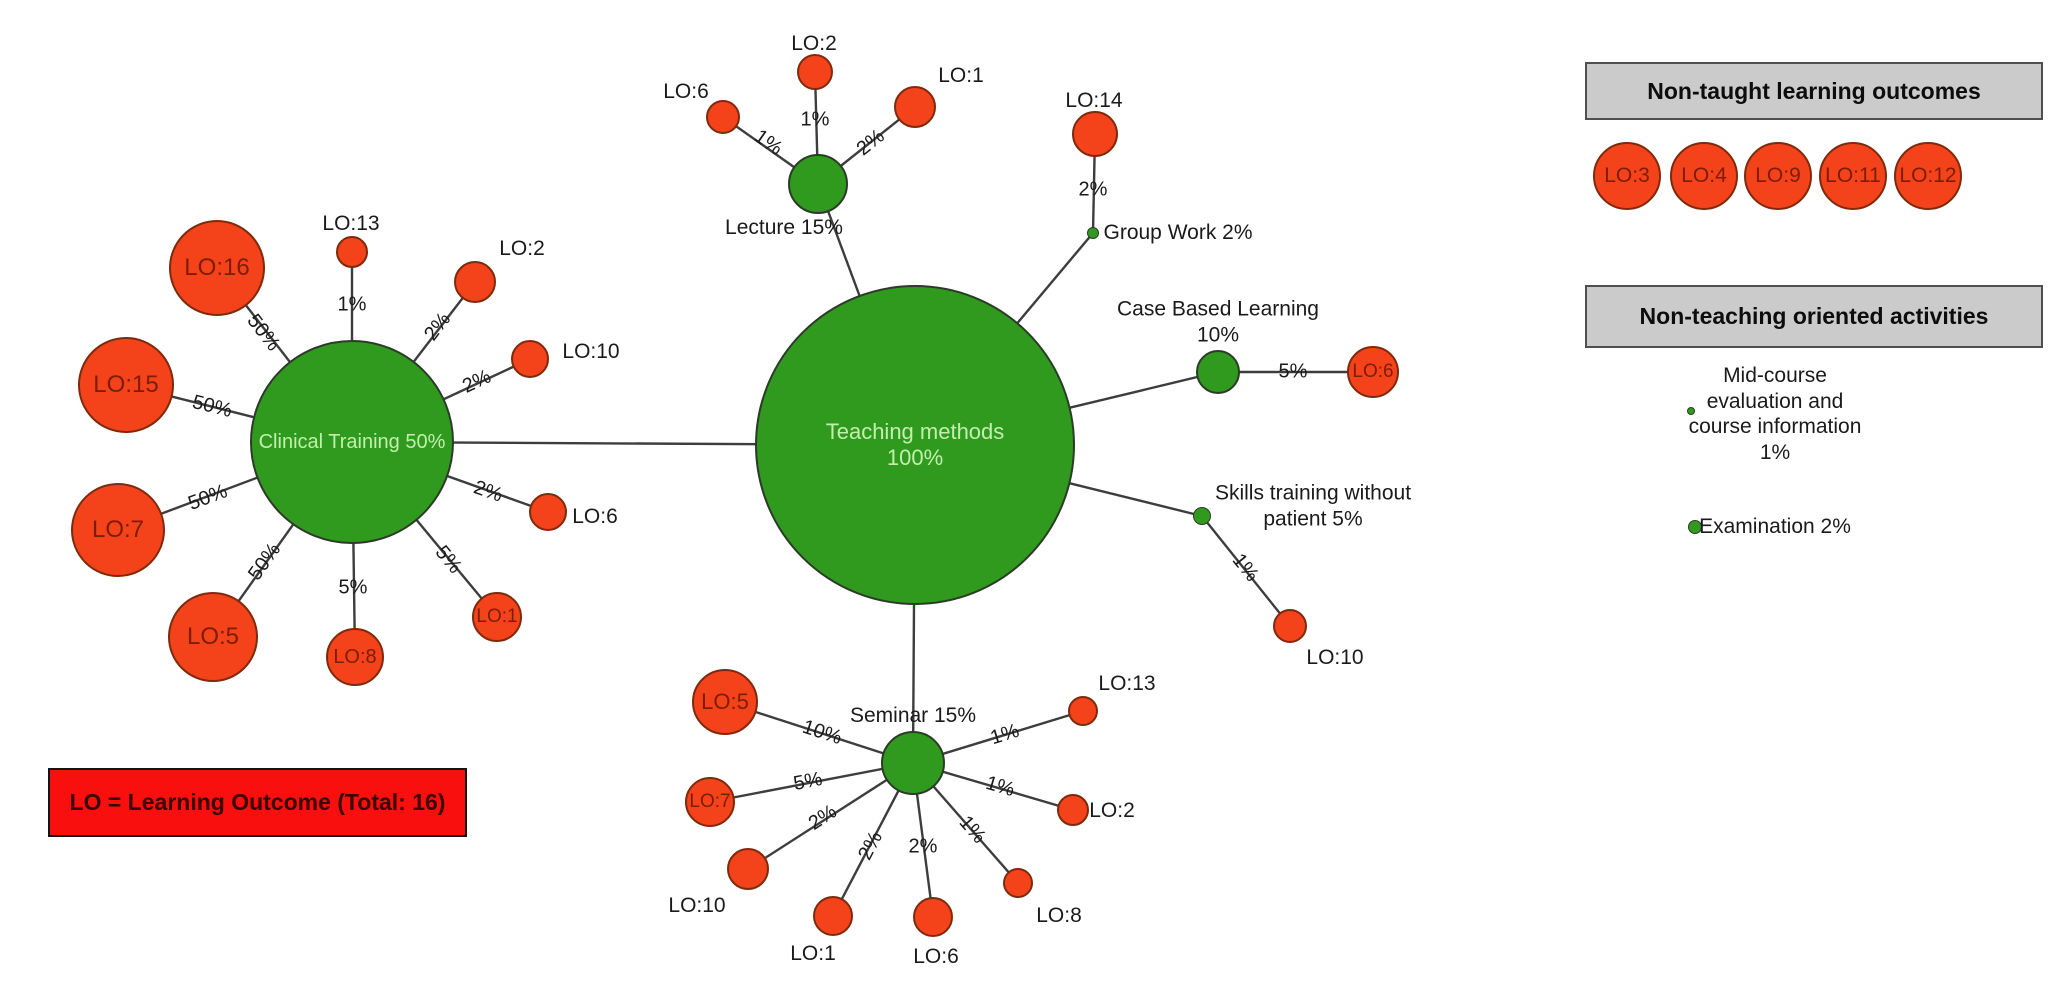  I want to click on edge-skills-lo10-sk, so click(1246, 571).